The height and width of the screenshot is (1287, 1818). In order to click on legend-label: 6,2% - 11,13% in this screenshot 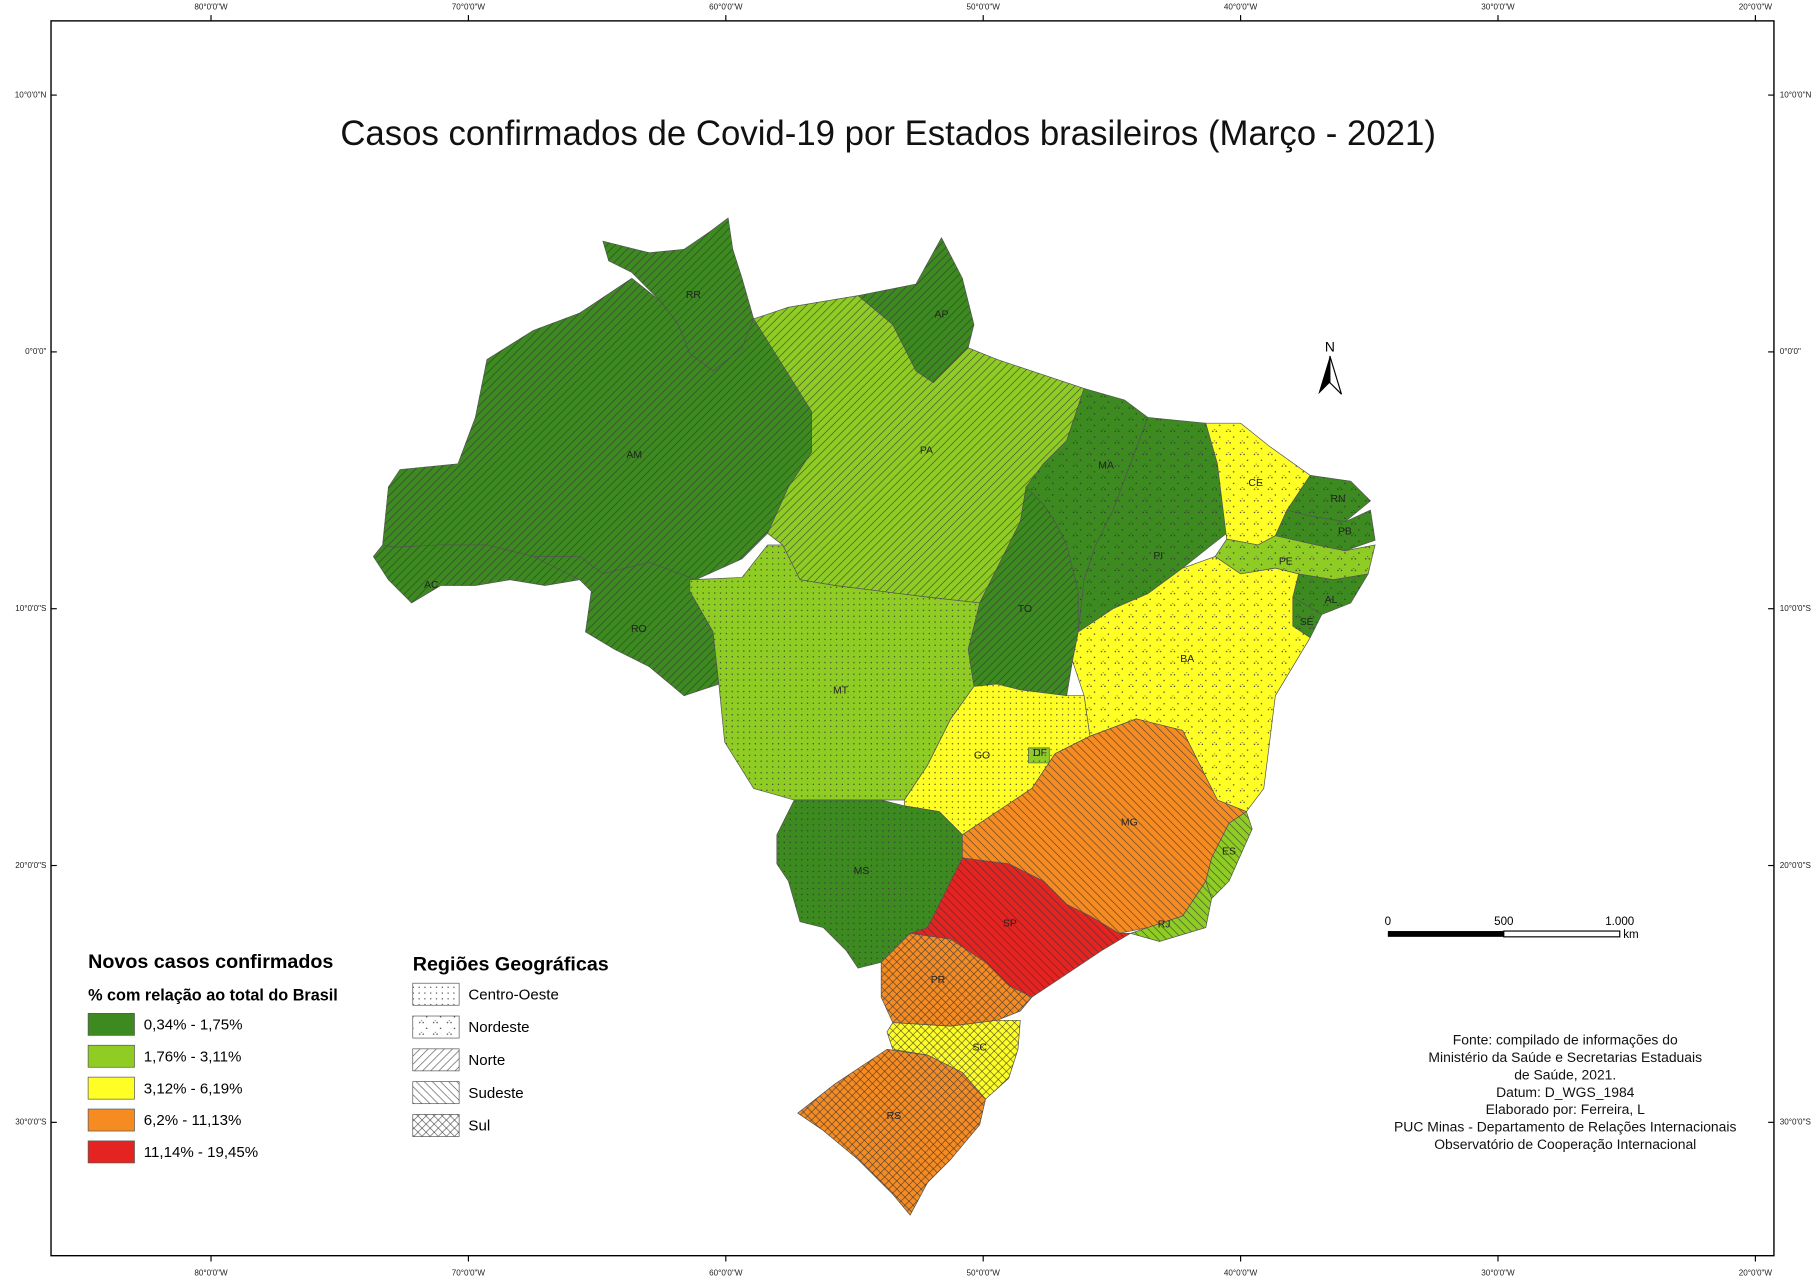, I will do `click(193, 1120)`.